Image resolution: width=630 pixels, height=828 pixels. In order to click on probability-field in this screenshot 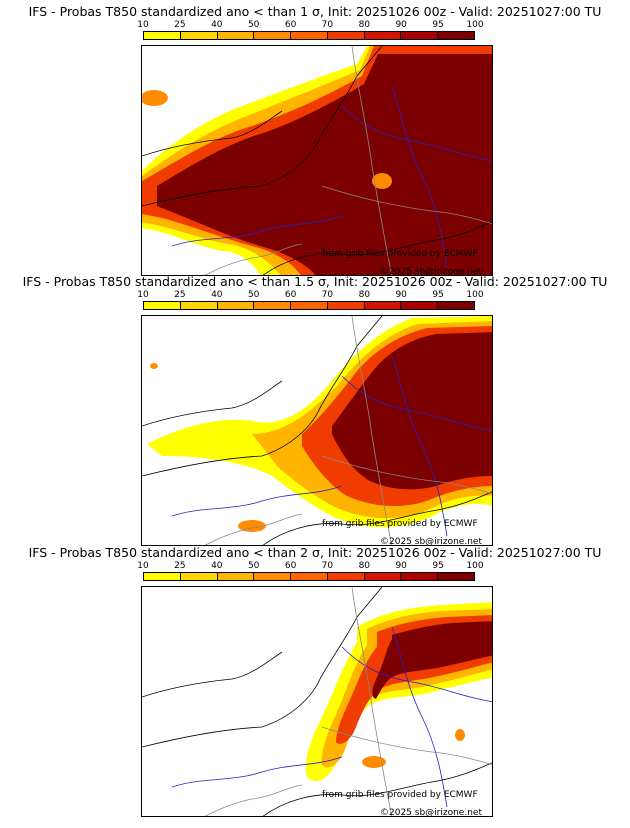, I will do `click(398, 691)`.